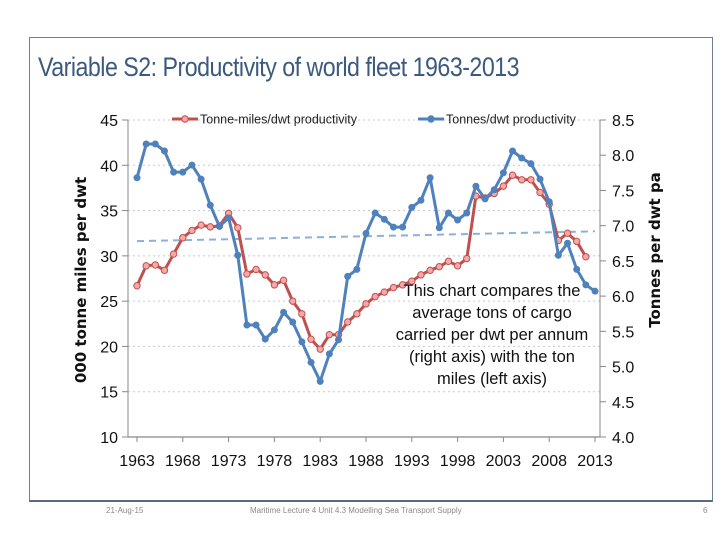 This screenshot has height=540, width=720. What do you see at coordinates (623, 332) in the screenshot?
I see `y-tick-label-right: 5.5` at bounding box center [623, 332].